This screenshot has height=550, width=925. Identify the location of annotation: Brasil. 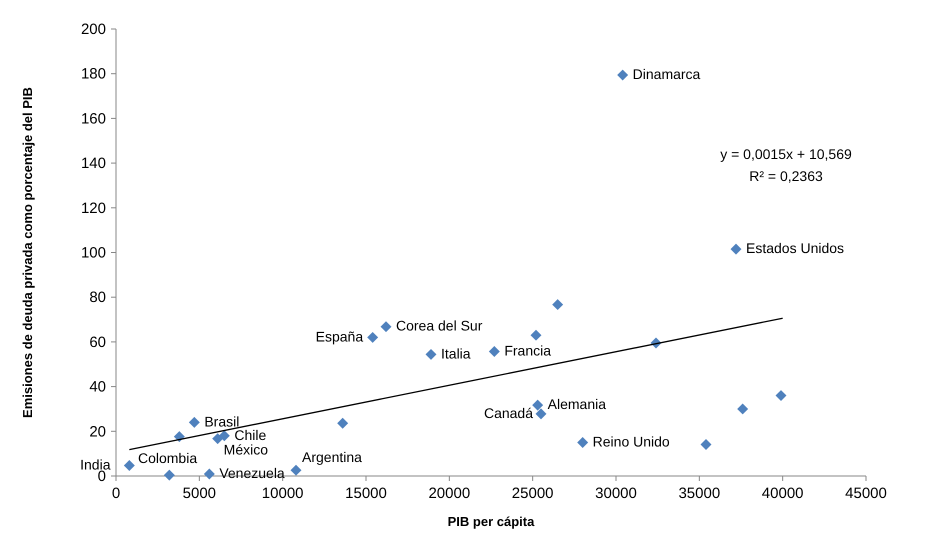
(222, 421).